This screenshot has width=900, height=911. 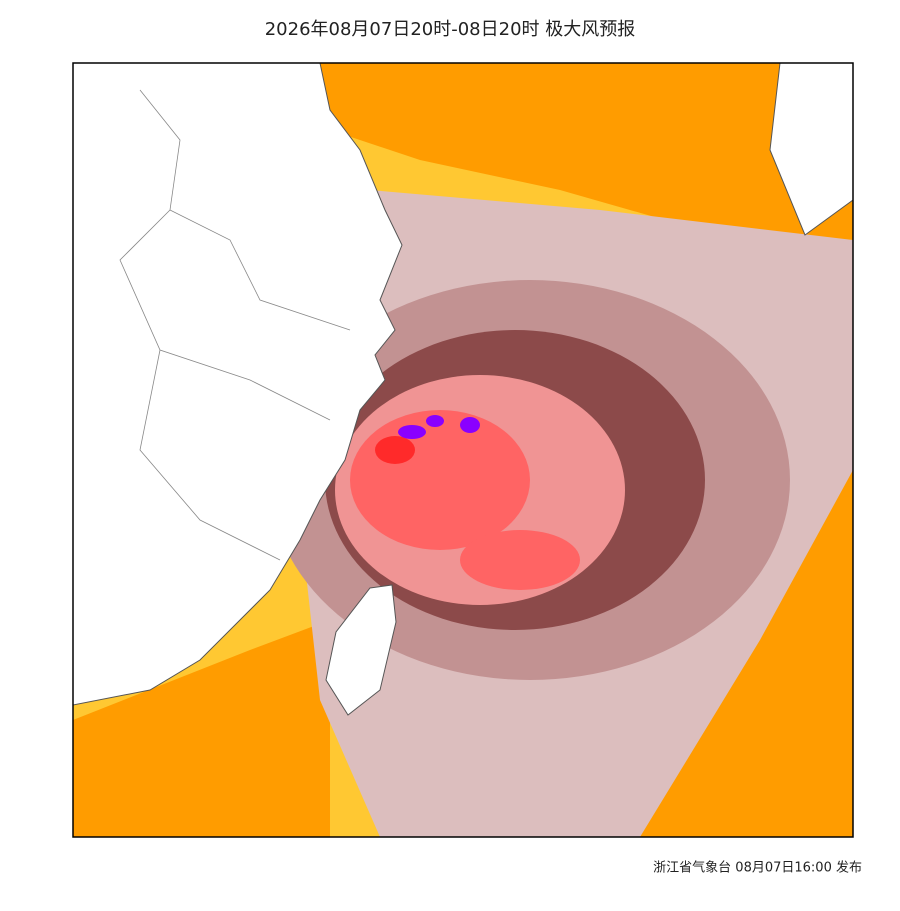 I want to click on map-title: 2026年08月07日20时-08日20时 极大风预报, so click(x=450, y=29).